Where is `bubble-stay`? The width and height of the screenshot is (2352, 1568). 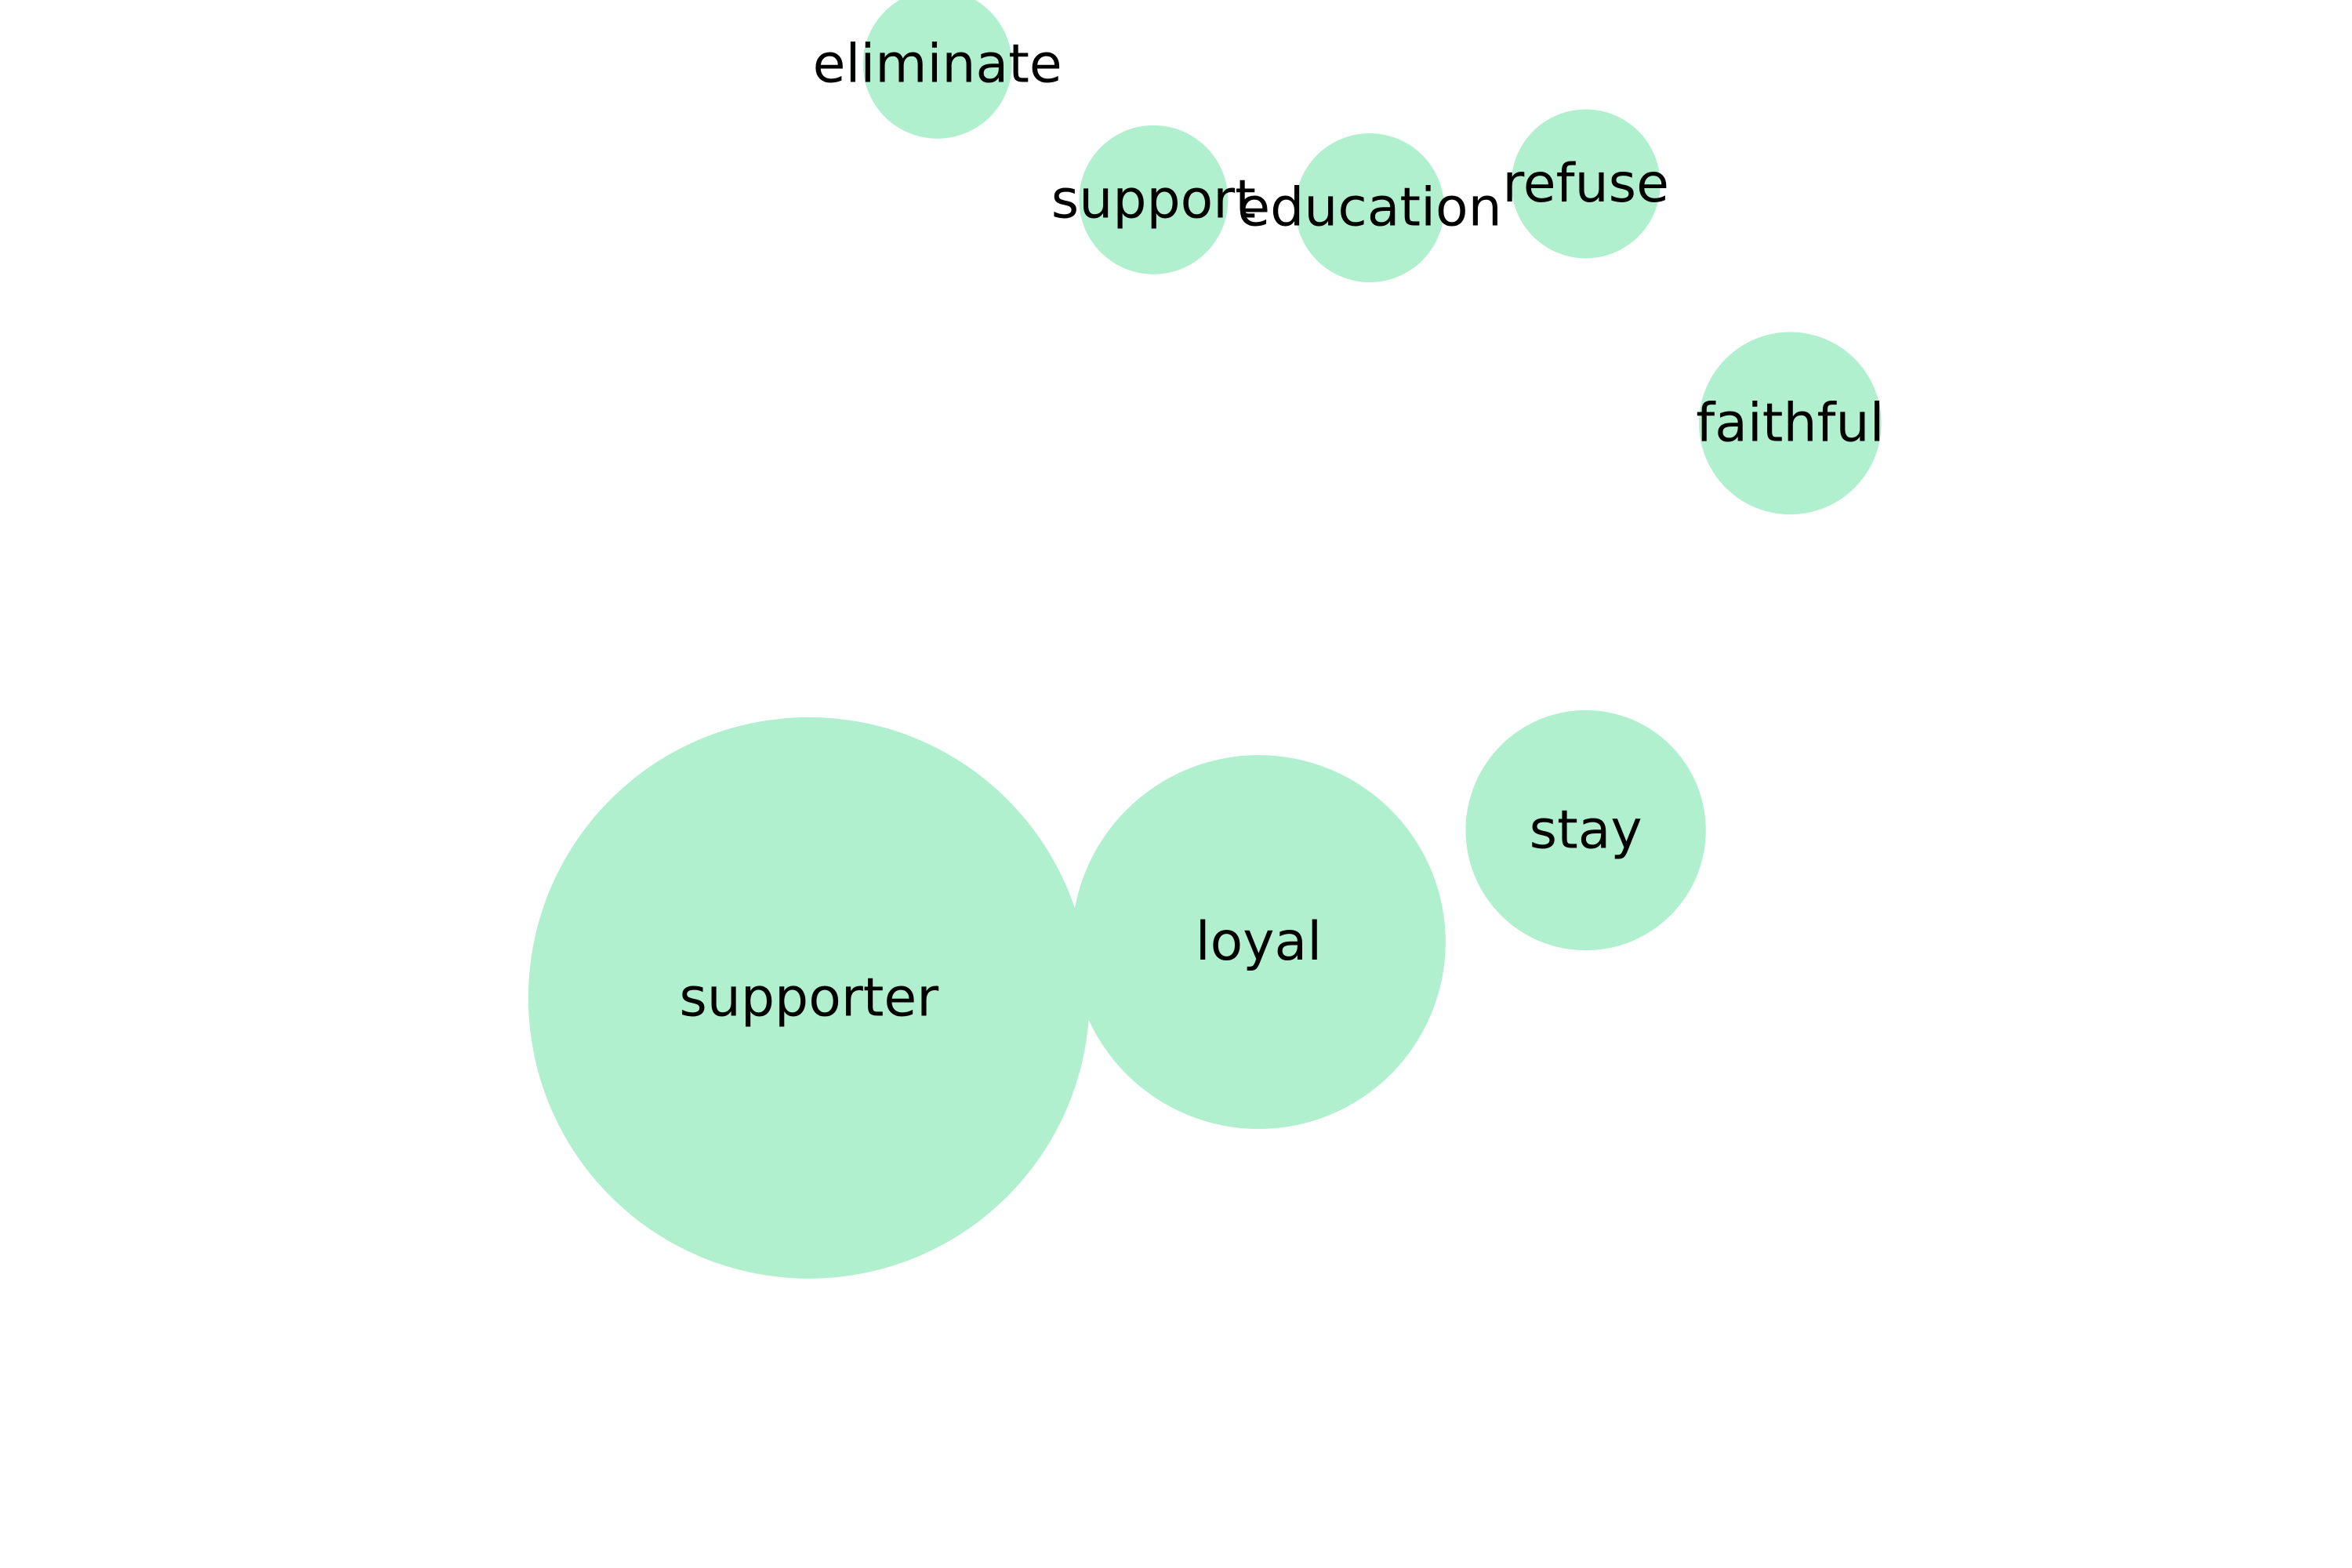 bubble-stay is located at coordinates (1585, 830).